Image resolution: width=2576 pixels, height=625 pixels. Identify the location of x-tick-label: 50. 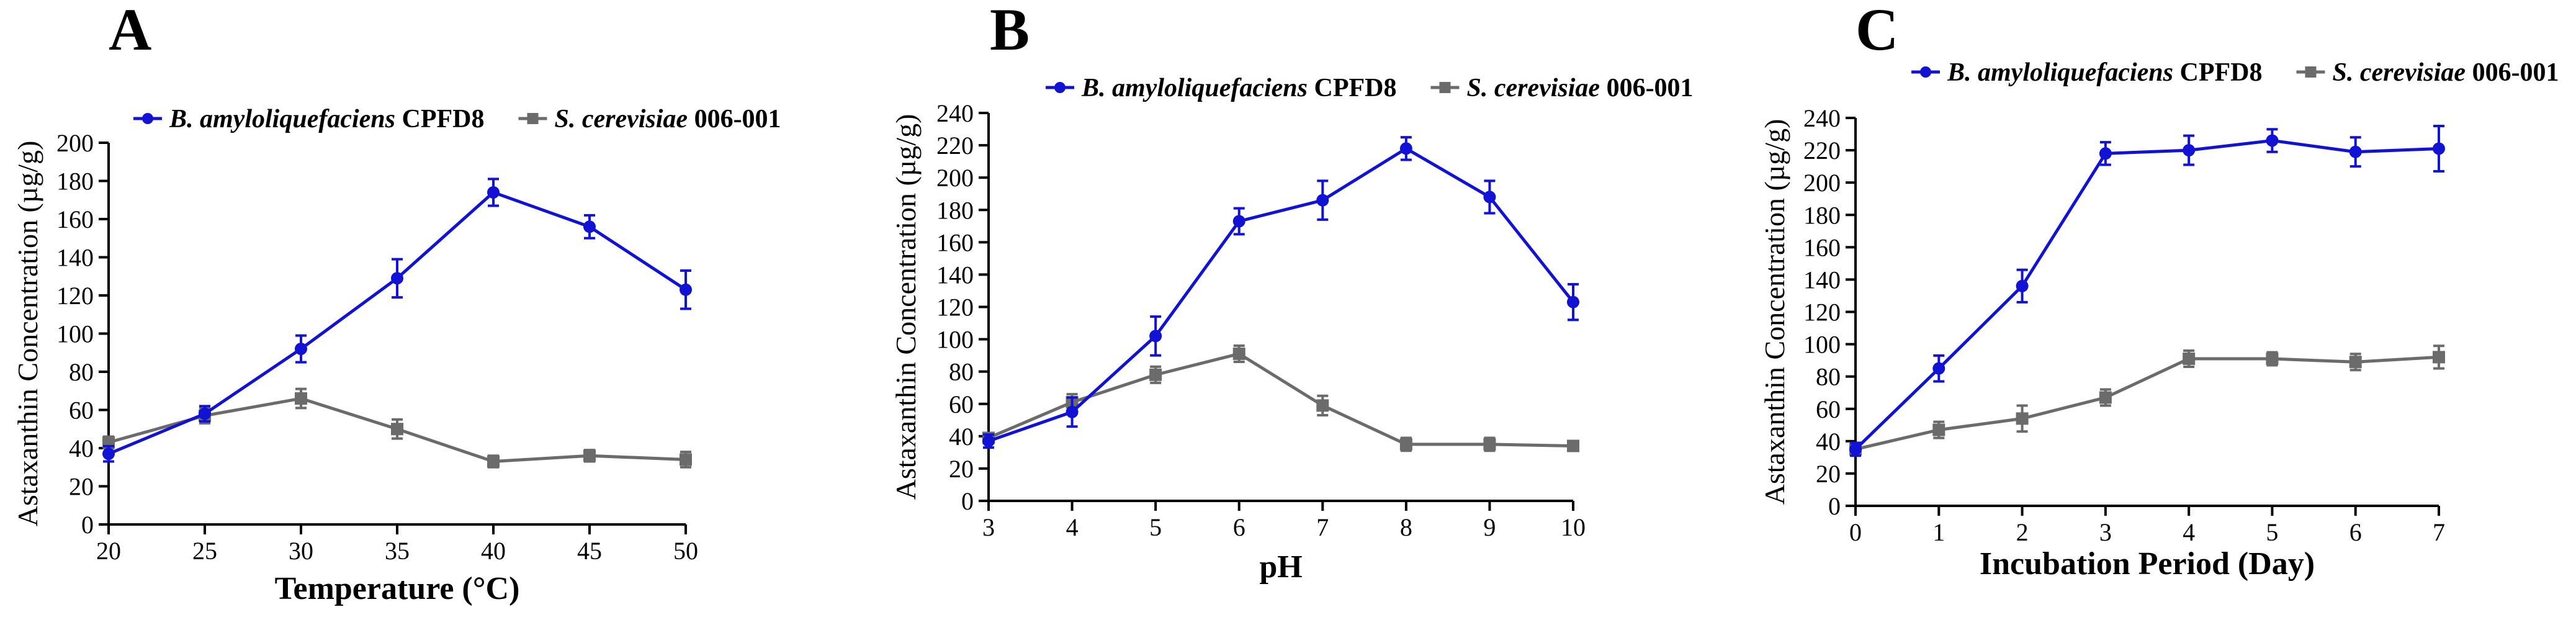
(686, 551).